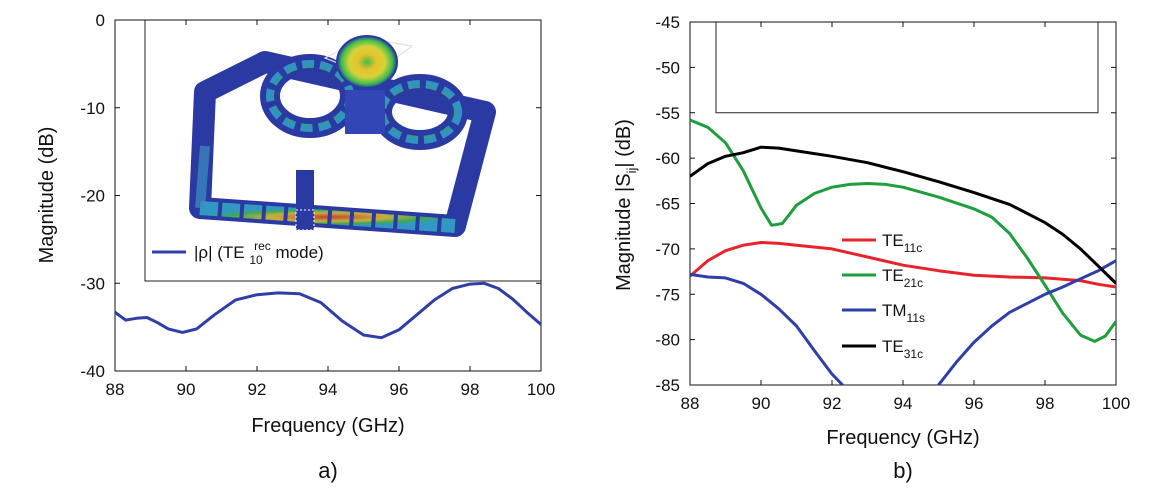 The height and width of the screenshot is (489, 1159). What do you see at coordinates (903, 470) in the screenshot?
I see `panel-b-caption-label: b)` at bounding box center [903, 470].